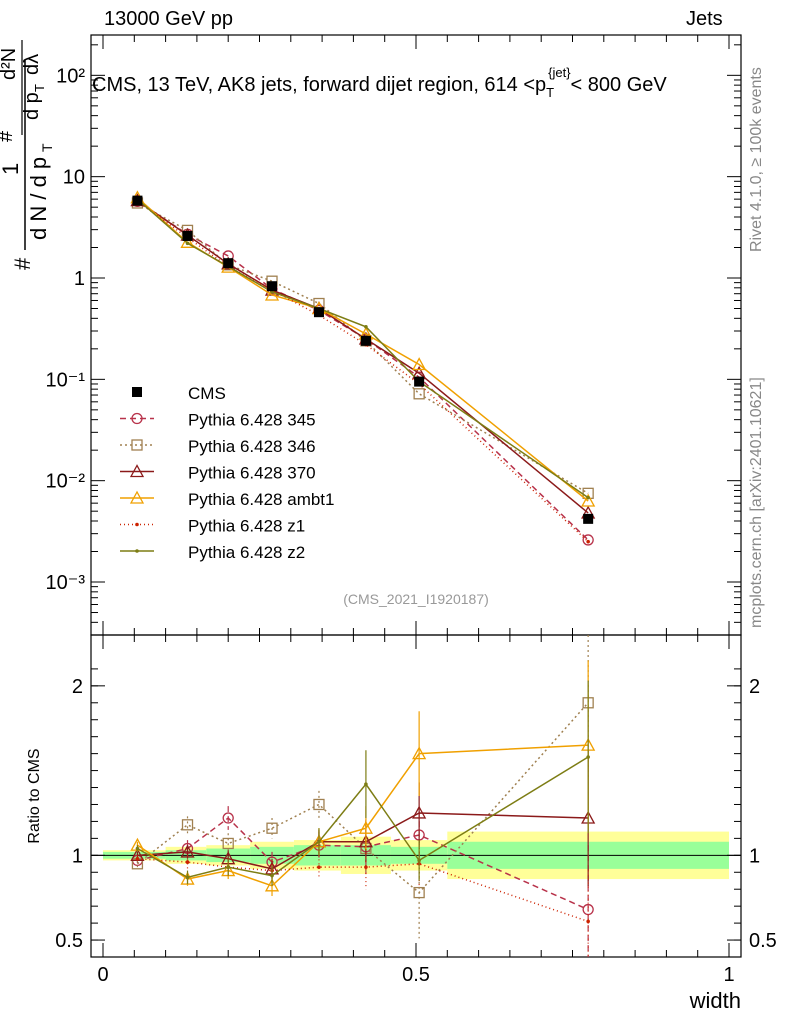 The width and height of the screenshot is (786, 1024). Describe the element at coordinates (66, 583) in the screenshot. I see `y-tick-label: 10⁻³` at that location.